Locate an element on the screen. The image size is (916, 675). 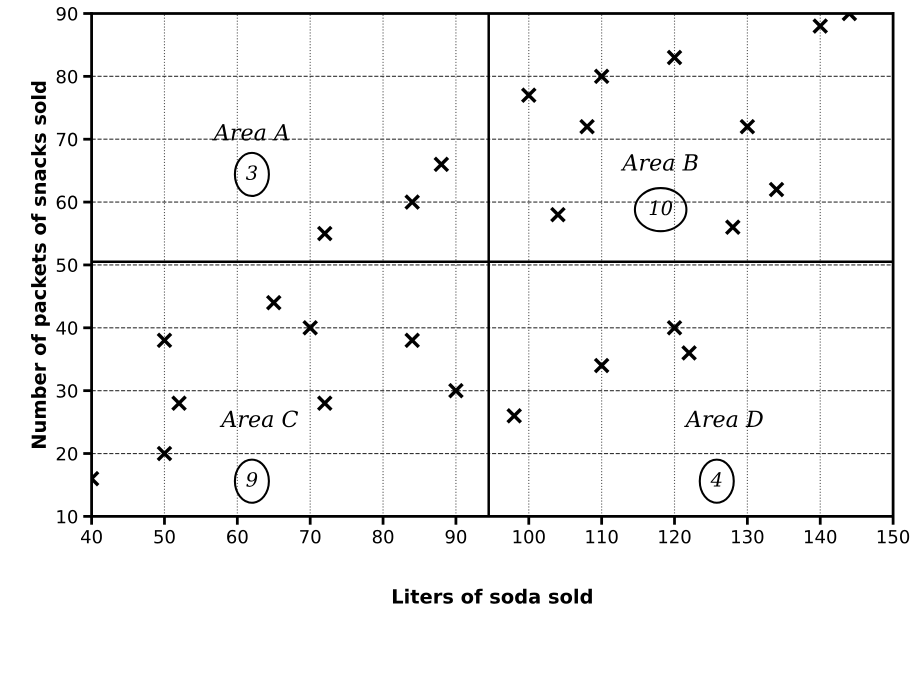
x-tick-label: 100 is located at coordinates (529, 537).